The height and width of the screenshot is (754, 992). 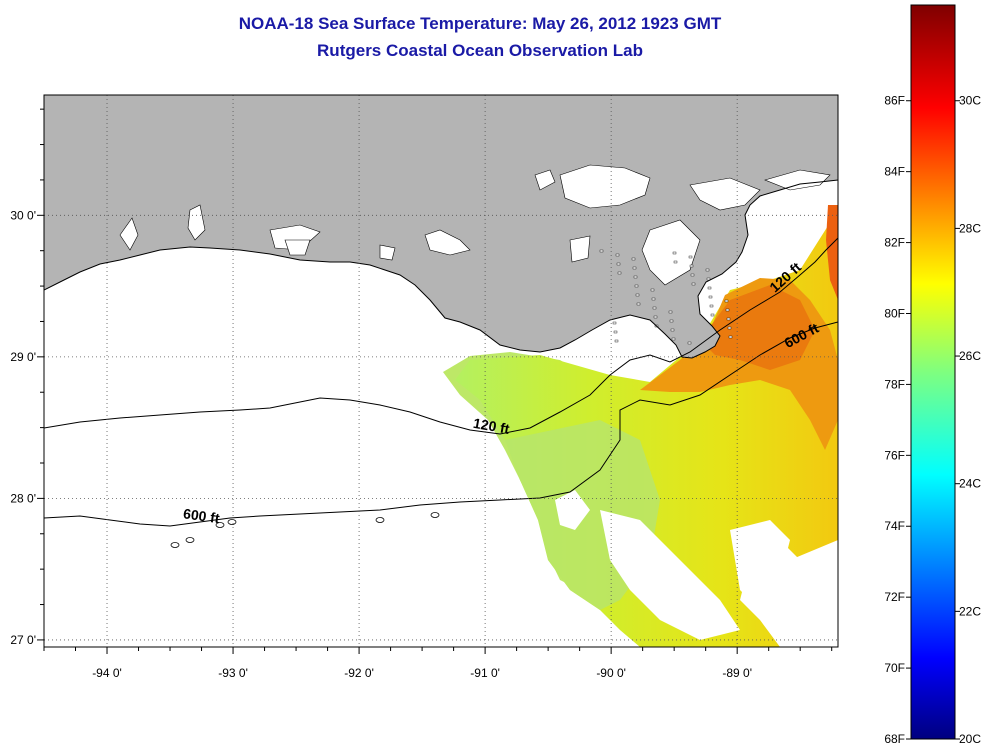 What do you see at coordinates (737, 673) in the screenshot?
I see `lon-tick-label: -89 0'` at bounding box center [737, 673].